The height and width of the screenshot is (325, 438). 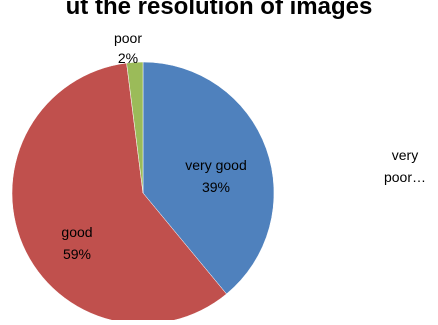 What do you see at coordinates (76, 232) in the screenshot?
I see `data-label-name-good: good` at bounding box center [76, 232].